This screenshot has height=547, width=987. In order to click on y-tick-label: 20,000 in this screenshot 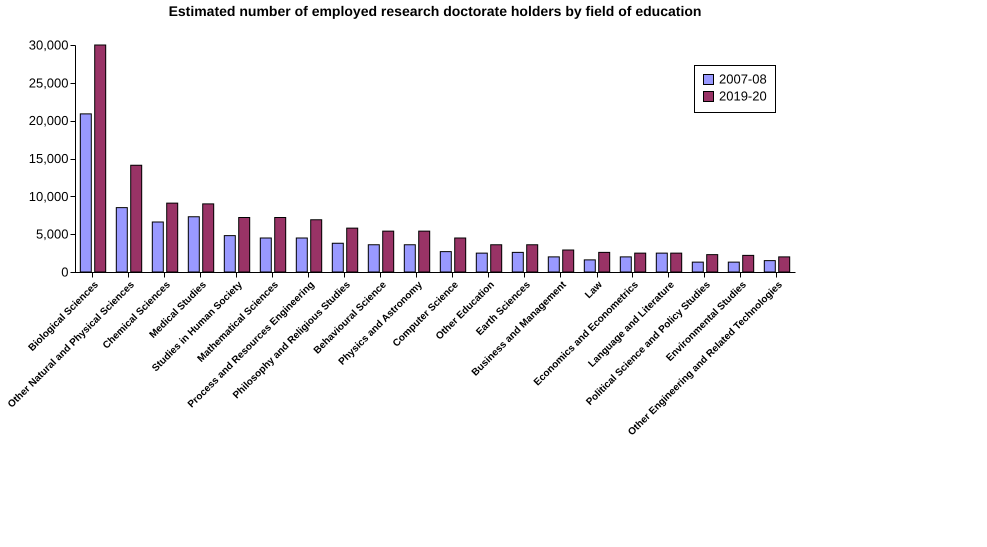, I will do `click(48, 120)`.